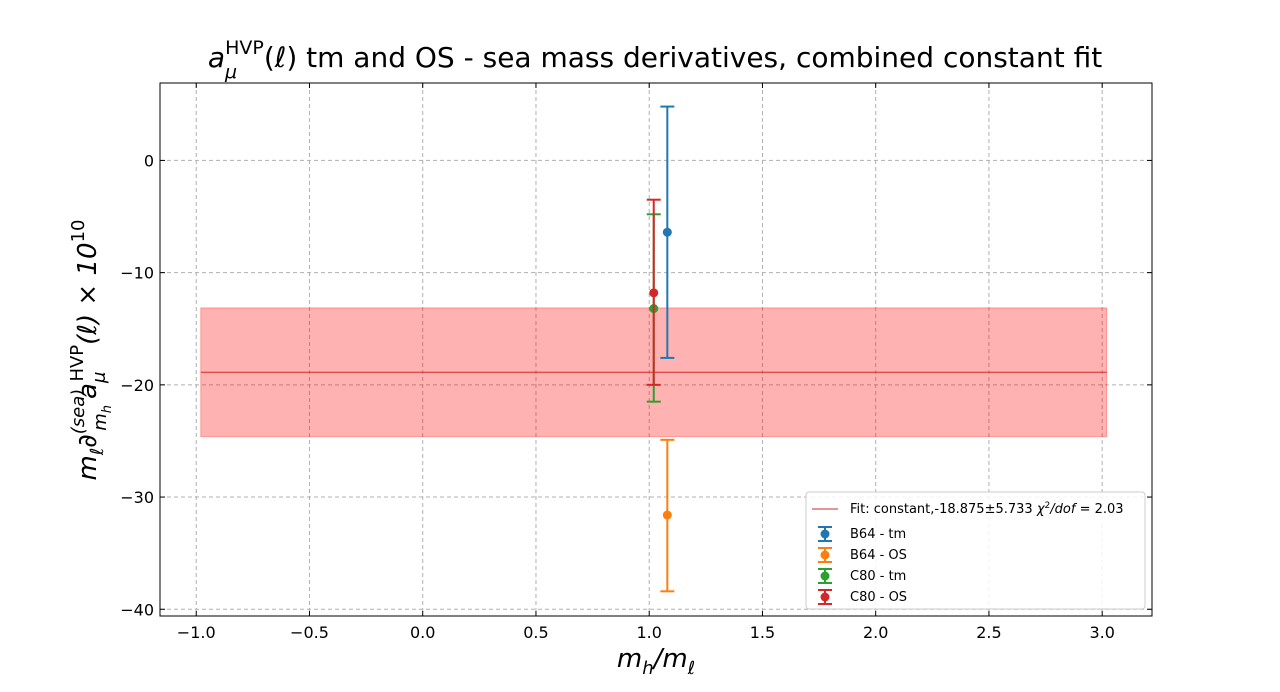  Describe the element at coordinates (878, 576) in the screenshot. I see `legend-label: C80 - tm` at that location.